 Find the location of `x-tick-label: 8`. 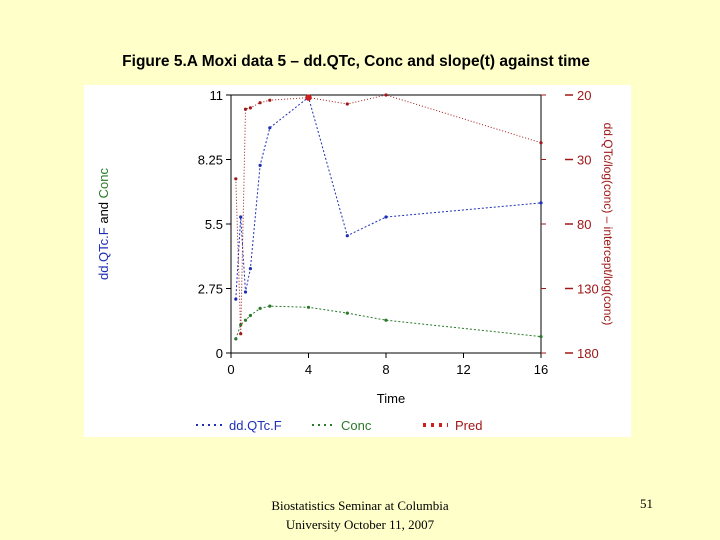

x-tick-label: 8 is located at coordinates (385, 369).